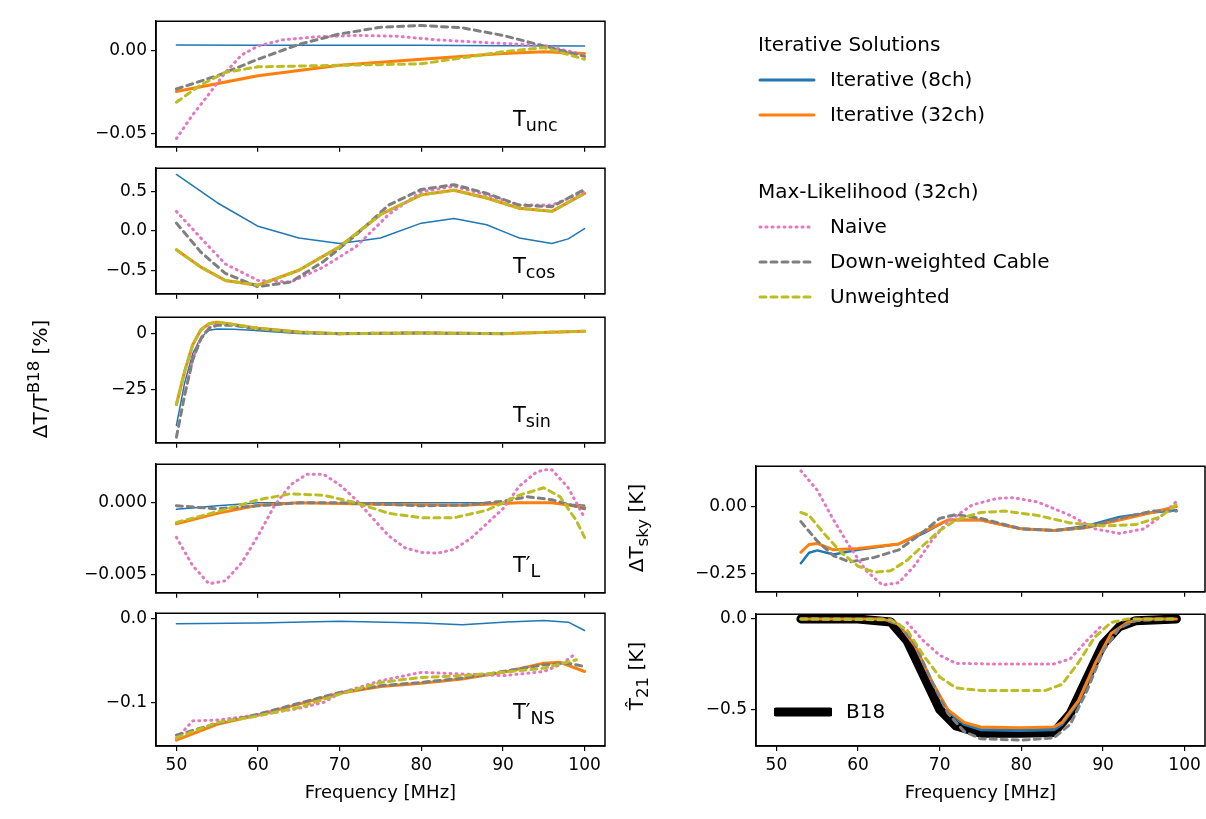  I want to click on y-tick-label: −0.1, so click(126, 700).